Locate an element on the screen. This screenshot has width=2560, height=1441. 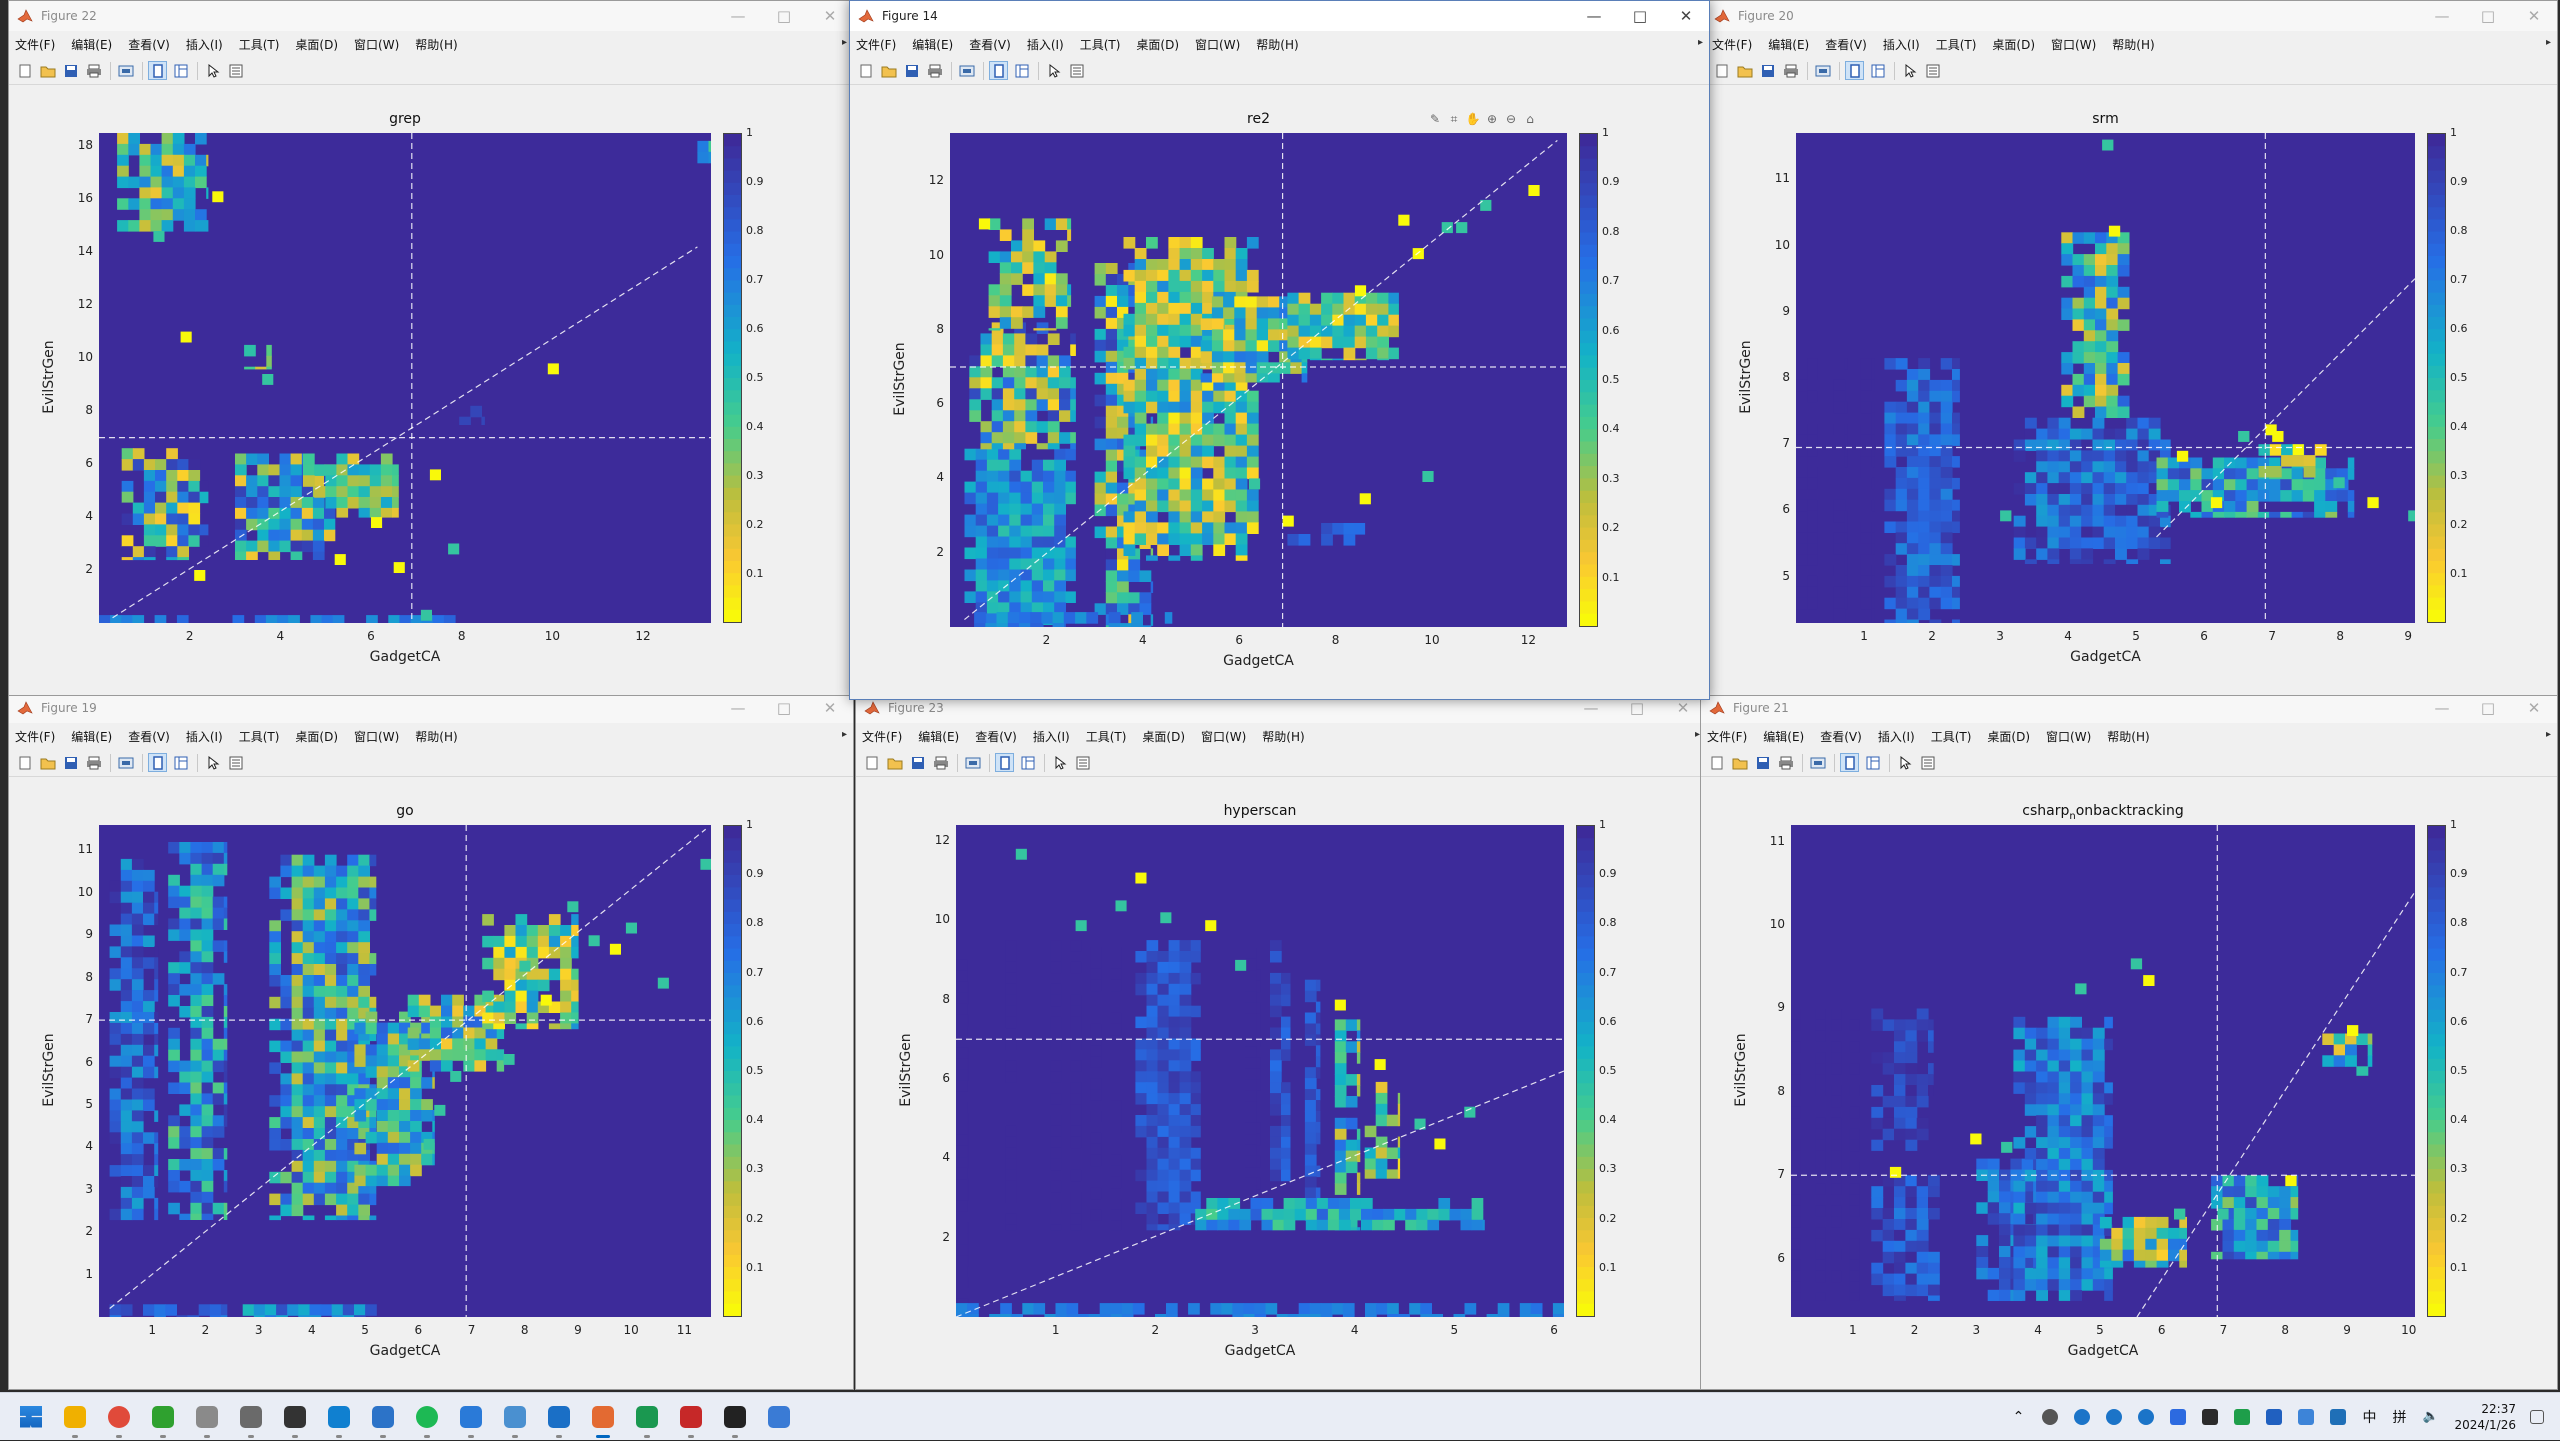
start-icon is located at coordinates (31, 1417).